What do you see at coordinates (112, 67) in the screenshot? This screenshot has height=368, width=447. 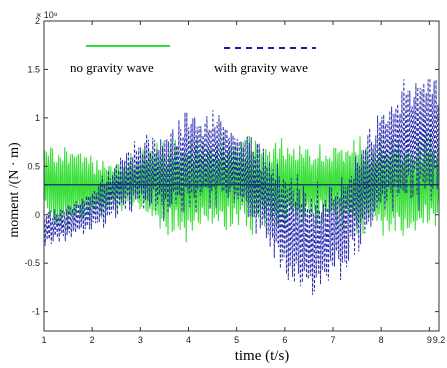 I see `legend-label-no-gravity-wave: no gravity wave` at bounding box center [112, 67].